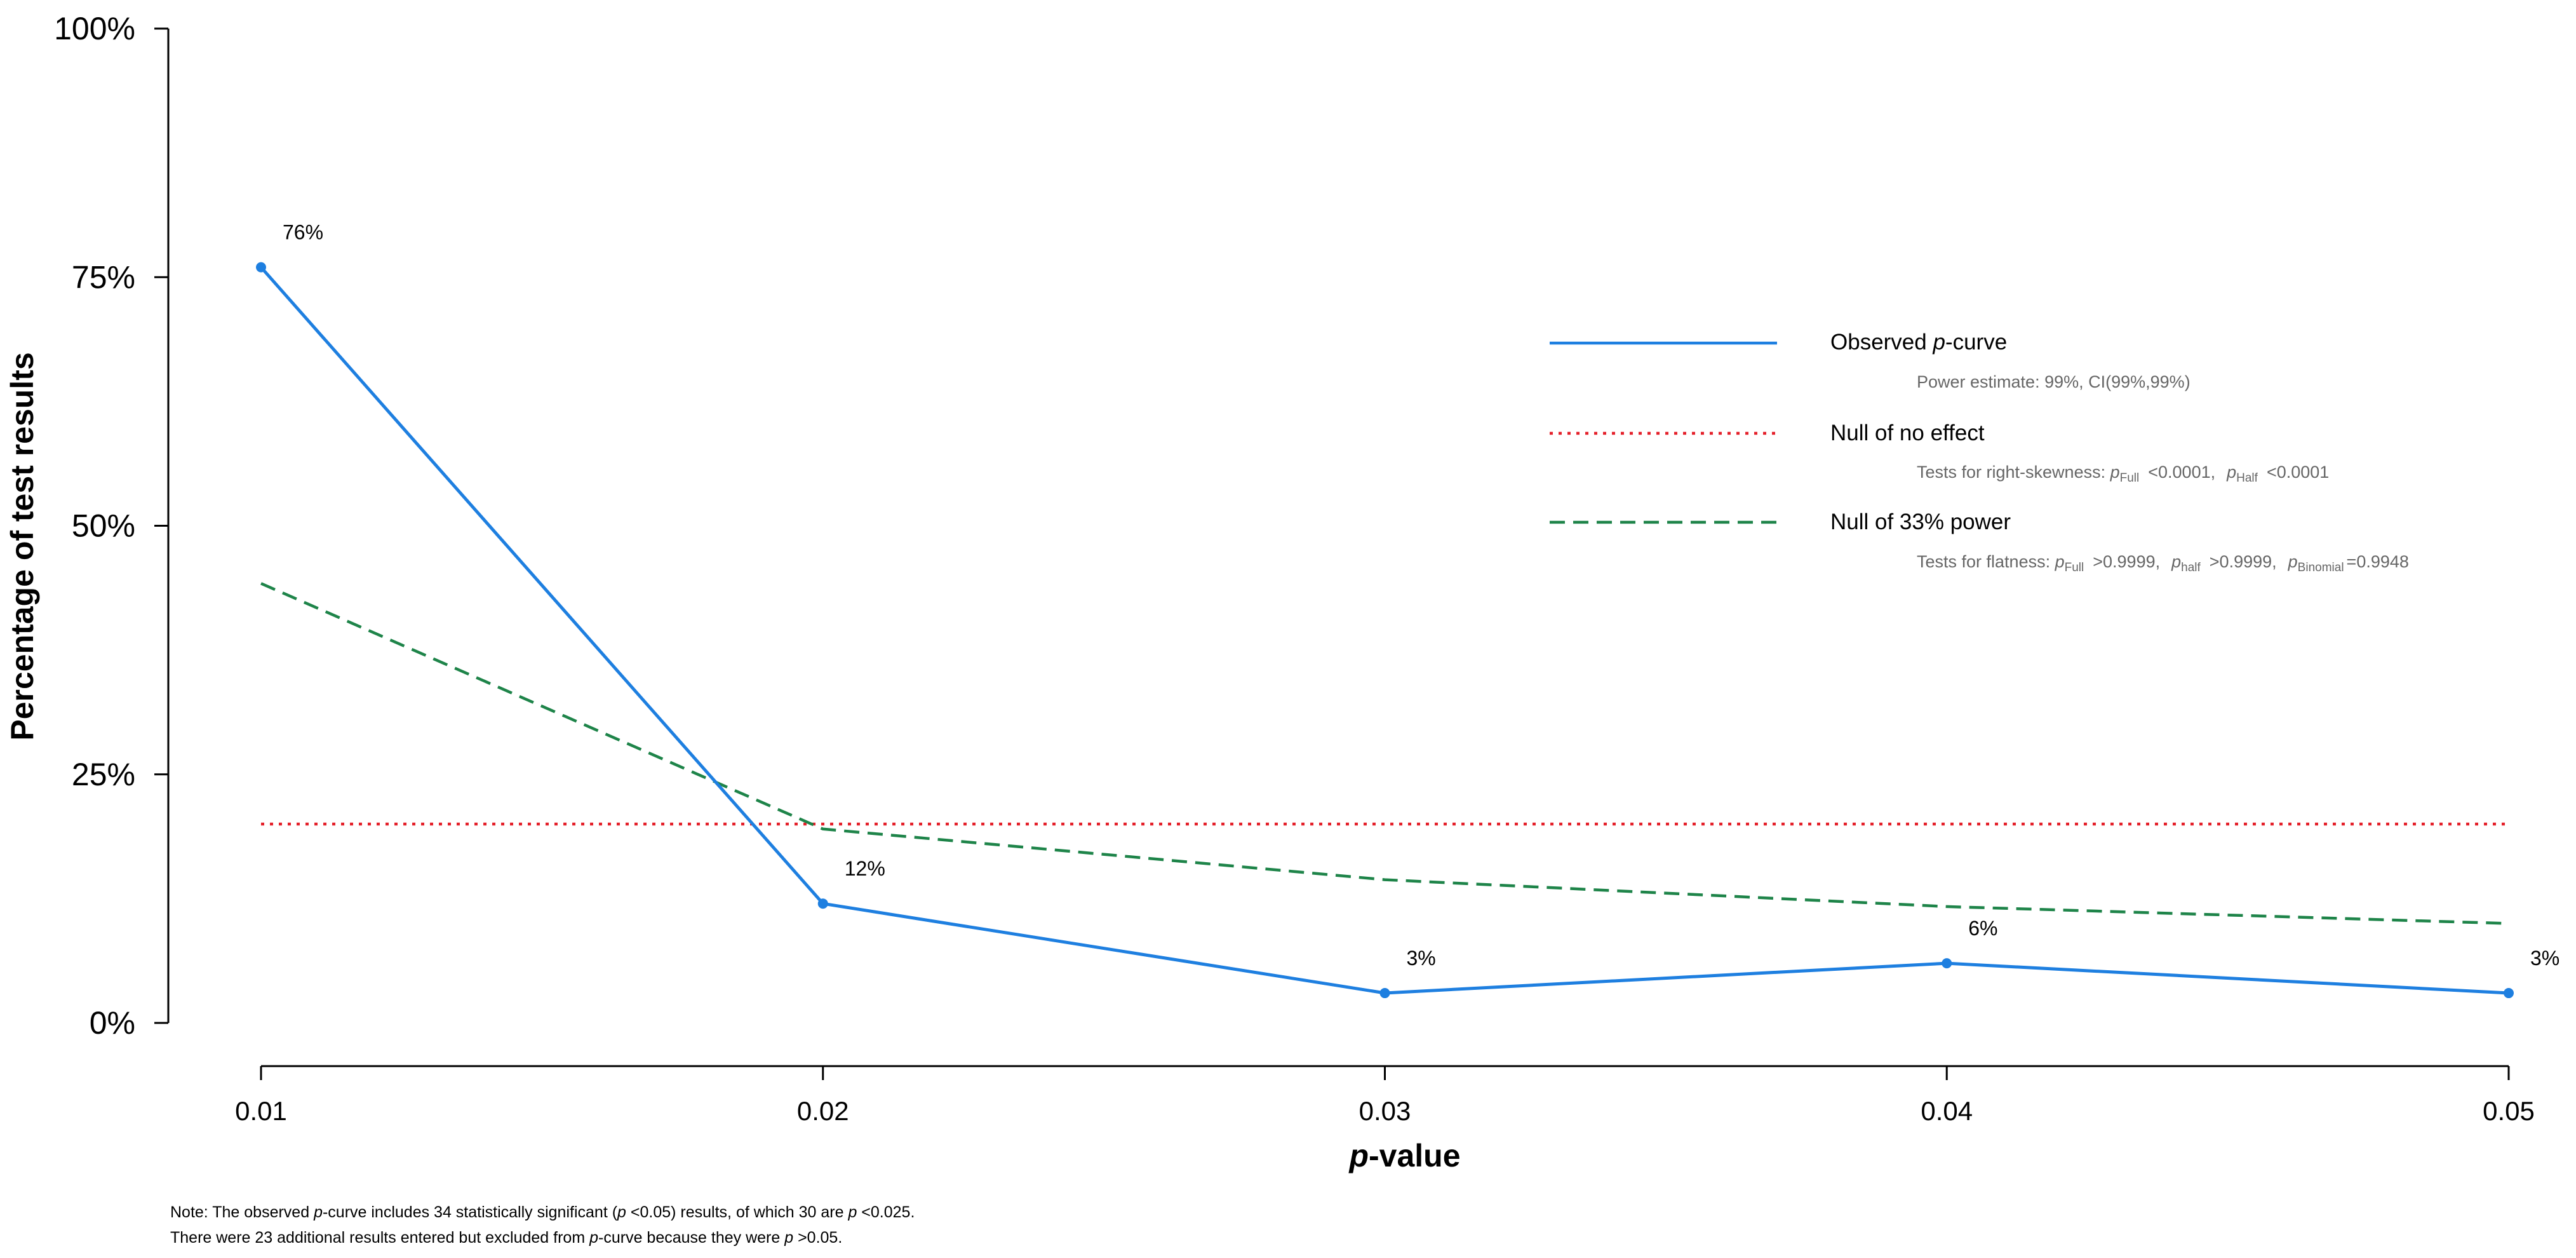 Image resolution: width=2576 pixels, height=1258 pixels. Describe the element at coordinates (1404, 1155) in the screenshot. I see `x-axis-title: p-value` at that location.